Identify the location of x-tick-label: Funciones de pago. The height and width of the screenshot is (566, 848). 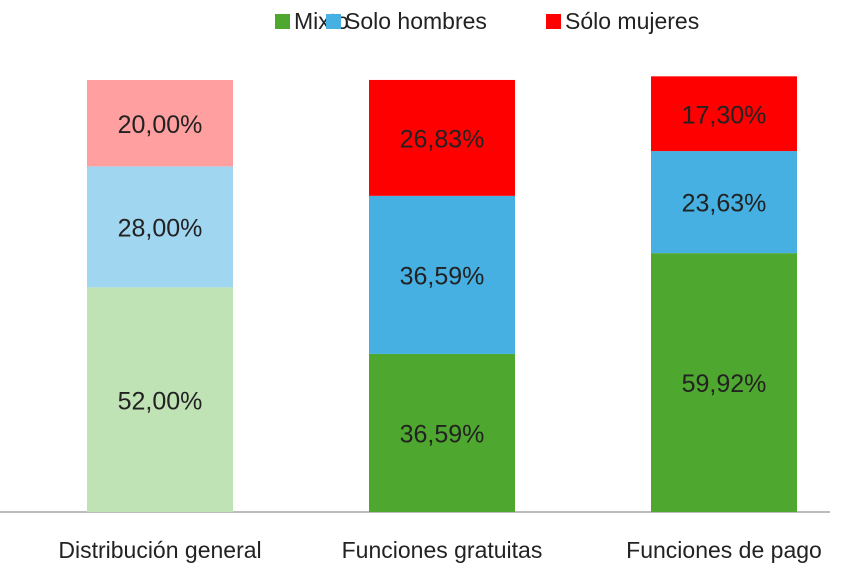
(724, 550).